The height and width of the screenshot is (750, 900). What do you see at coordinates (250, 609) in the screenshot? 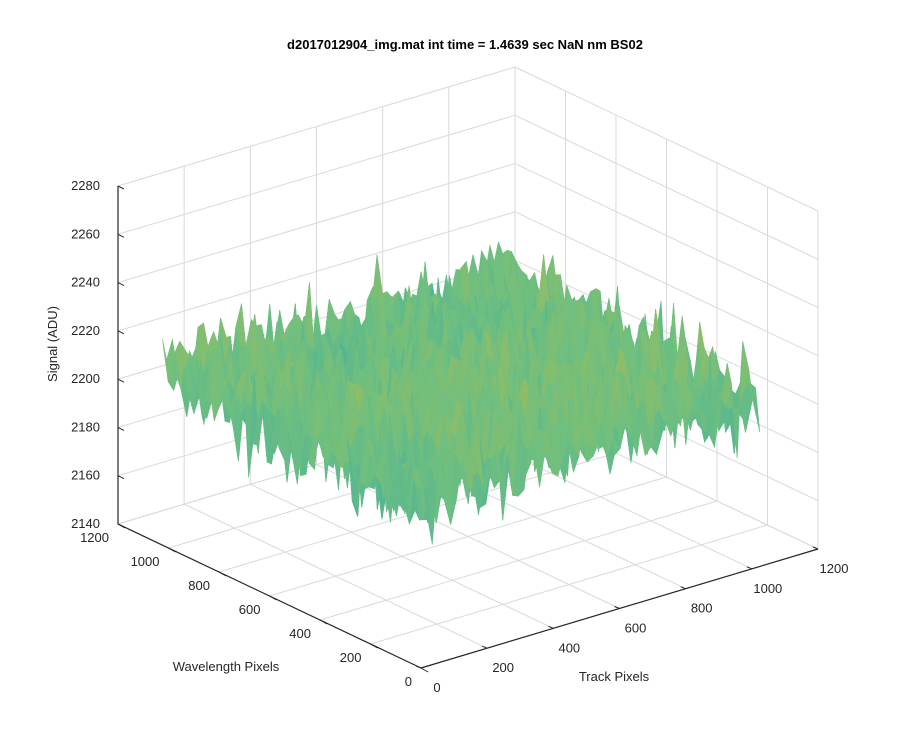
I see `y-tick-label: 600` at bounding box center [250, 609].